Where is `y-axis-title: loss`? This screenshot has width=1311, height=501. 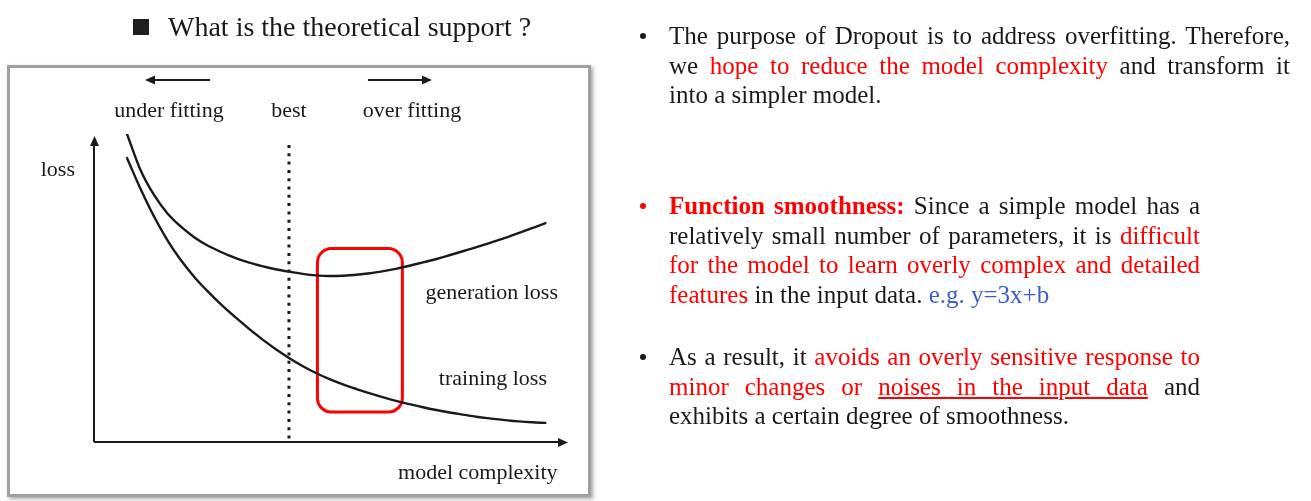 y-axis-title: loss is located at coordinates (57, 168).